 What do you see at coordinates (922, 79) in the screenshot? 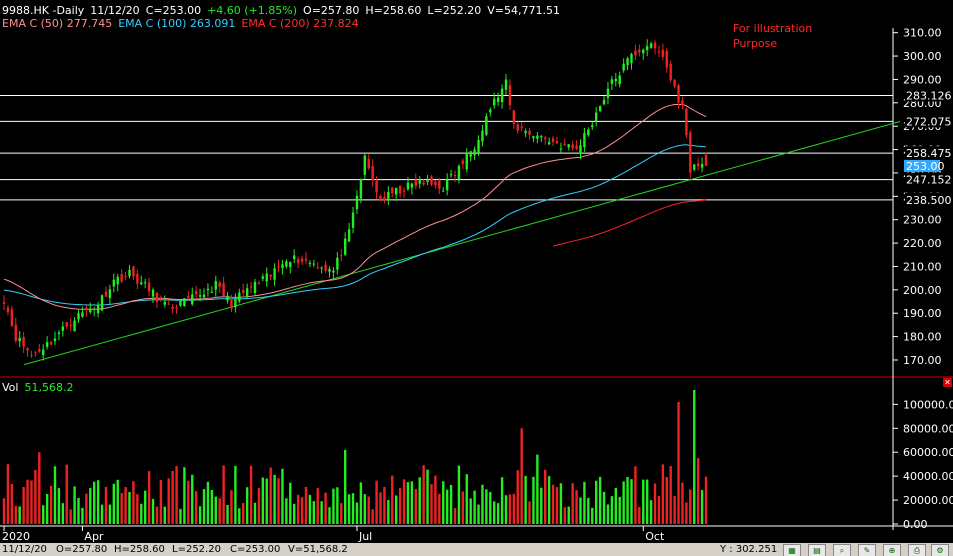
I see `price-tick-label: 290.00` at bounding box center [922, 79].